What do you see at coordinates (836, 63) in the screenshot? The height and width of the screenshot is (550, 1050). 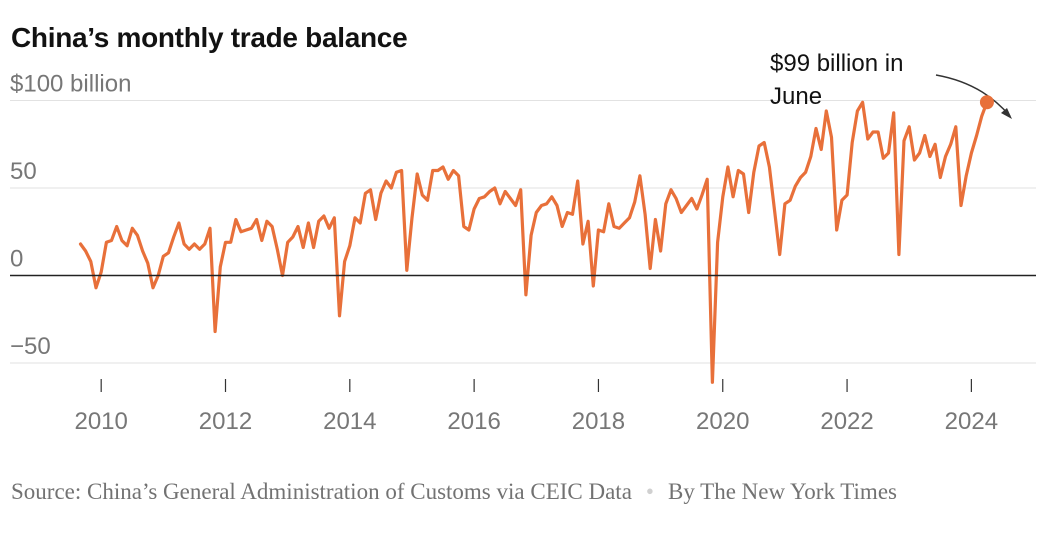 I see `annotation-label-line-1: $99 billion in` at bounding box center [836, 63].